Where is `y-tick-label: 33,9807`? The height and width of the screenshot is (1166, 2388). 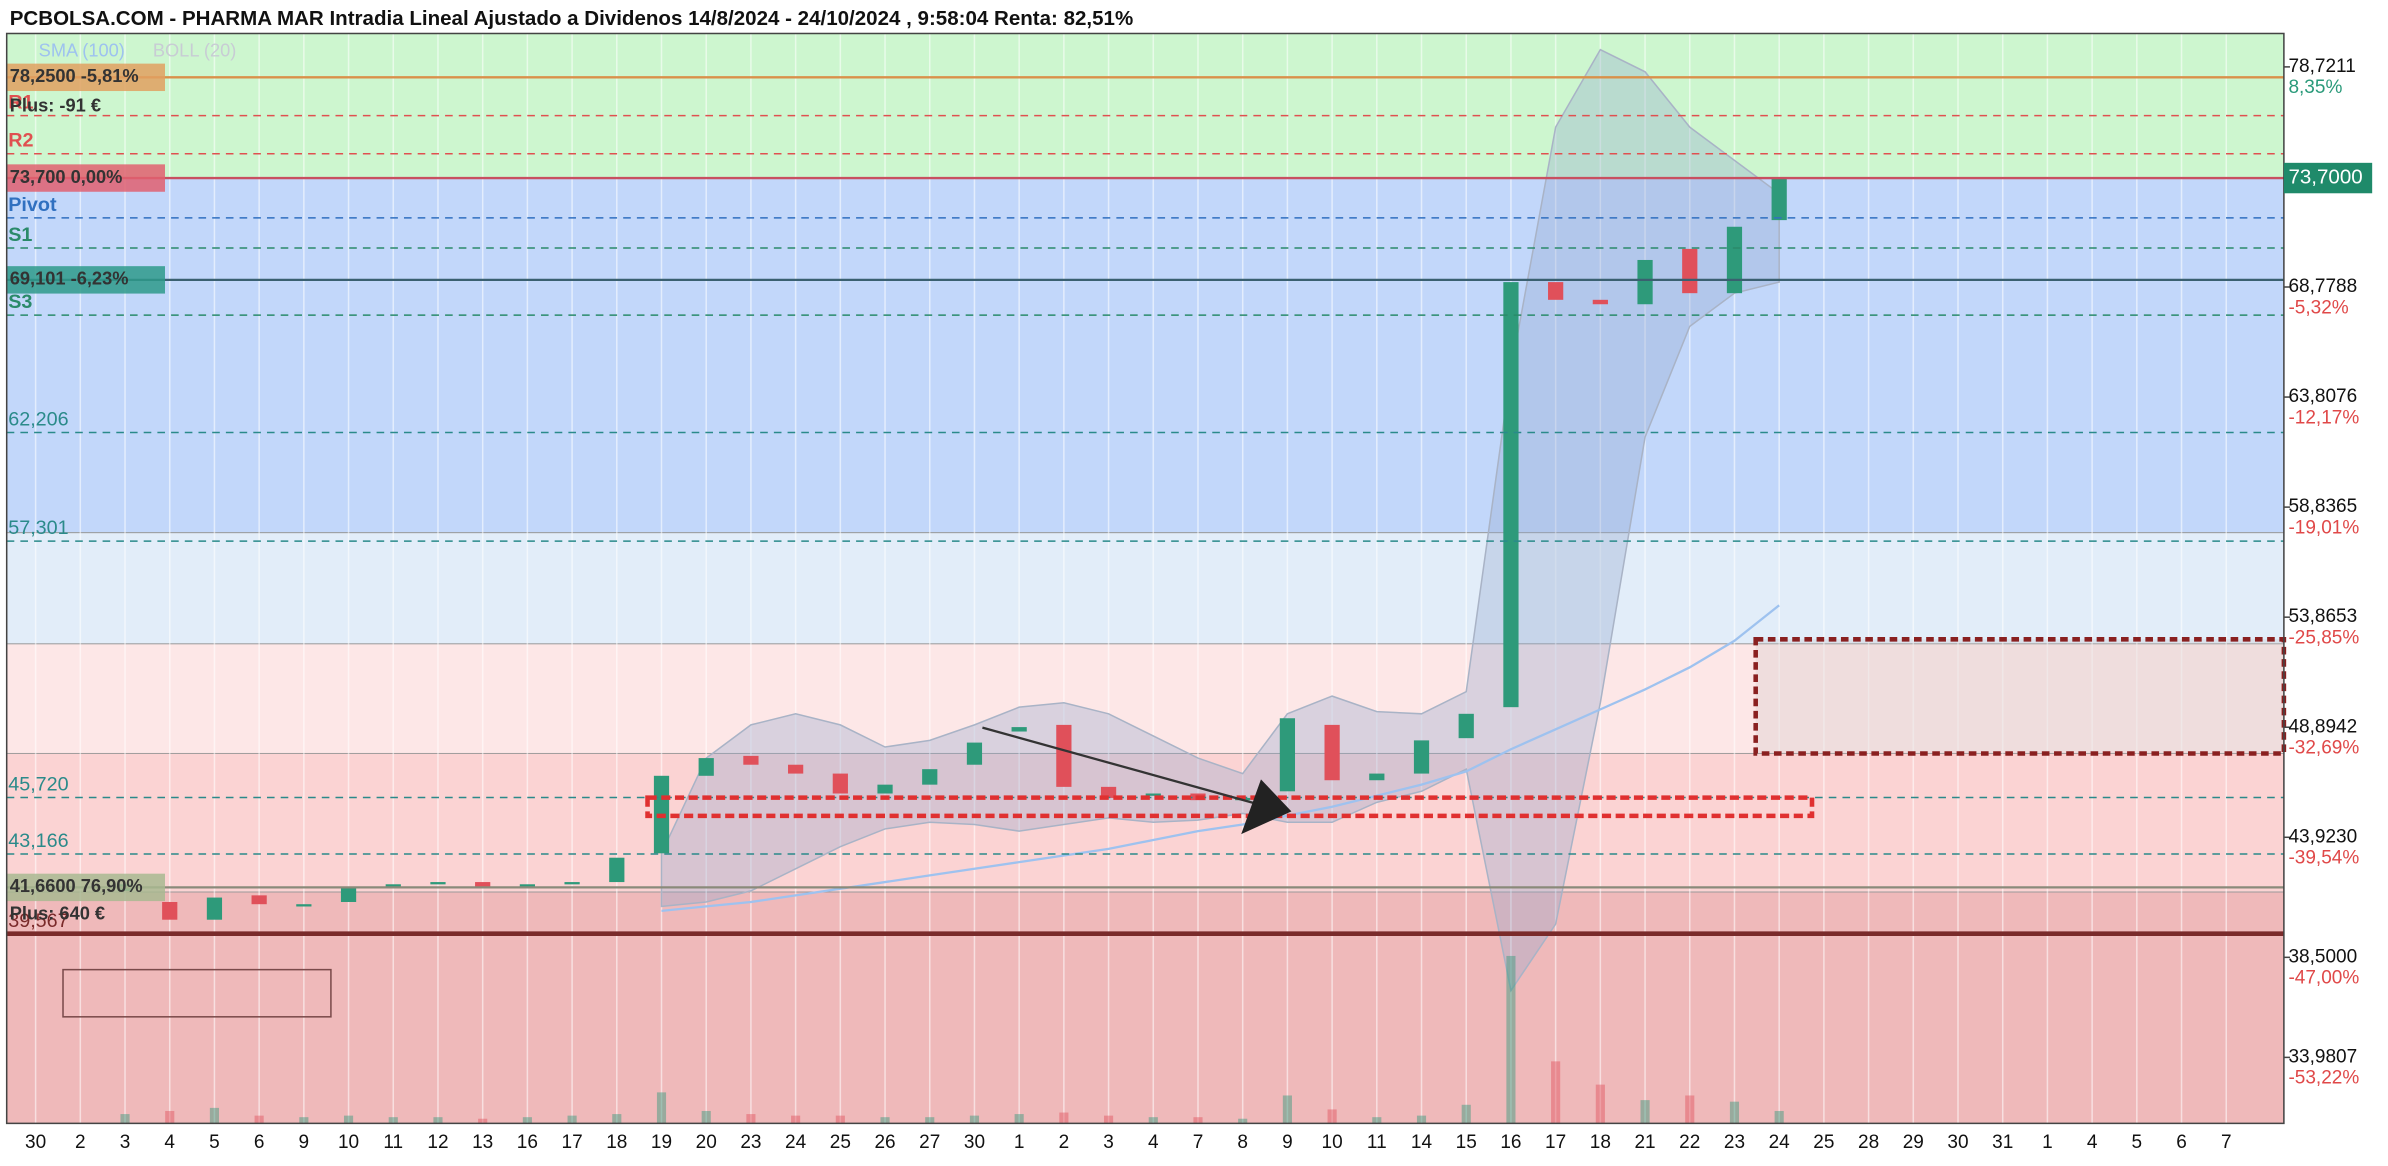 y-tick-label: 33,9807 is located at coordinates (2322, 1056).